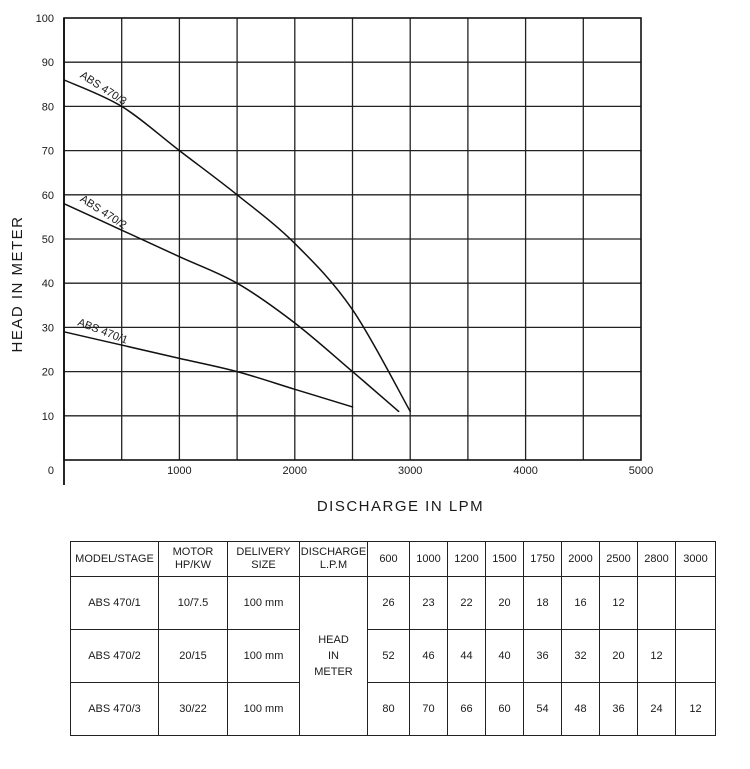 The width and height of the screenshot is (750, 769). I want to click on header-delivery: DELIVERY SIZE, so click(263, 559).